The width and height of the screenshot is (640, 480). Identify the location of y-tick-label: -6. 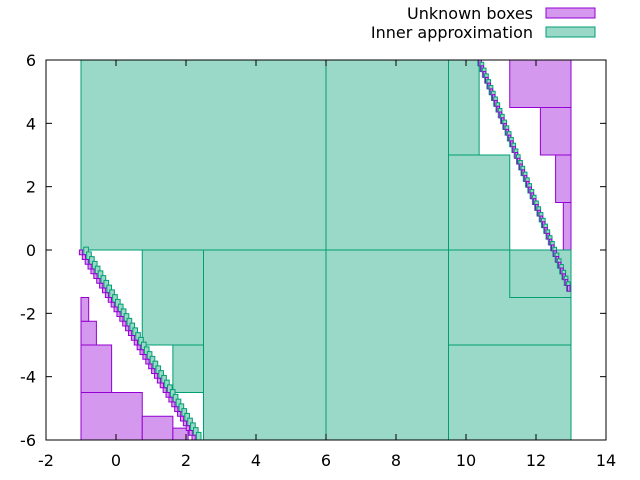
(28, 440).